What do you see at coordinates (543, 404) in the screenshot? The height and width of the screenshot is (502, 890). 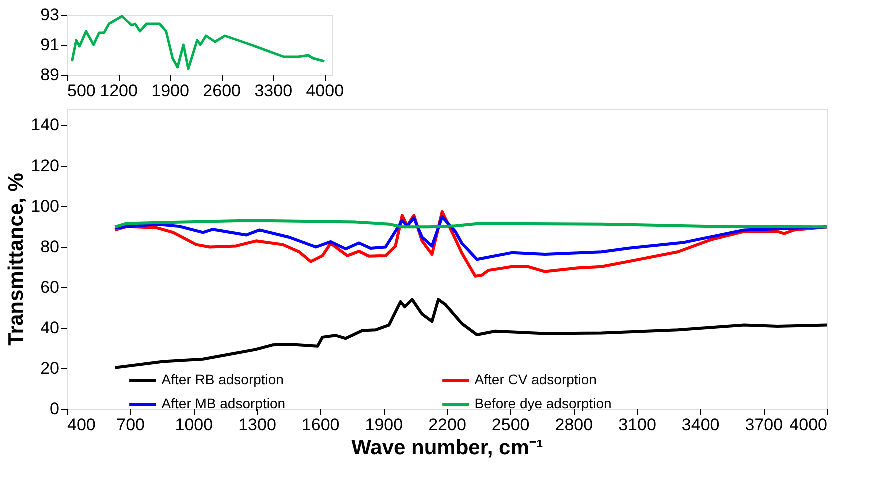 I see `legend-label: Before dye adsorption` at bounding box center [543, 404].